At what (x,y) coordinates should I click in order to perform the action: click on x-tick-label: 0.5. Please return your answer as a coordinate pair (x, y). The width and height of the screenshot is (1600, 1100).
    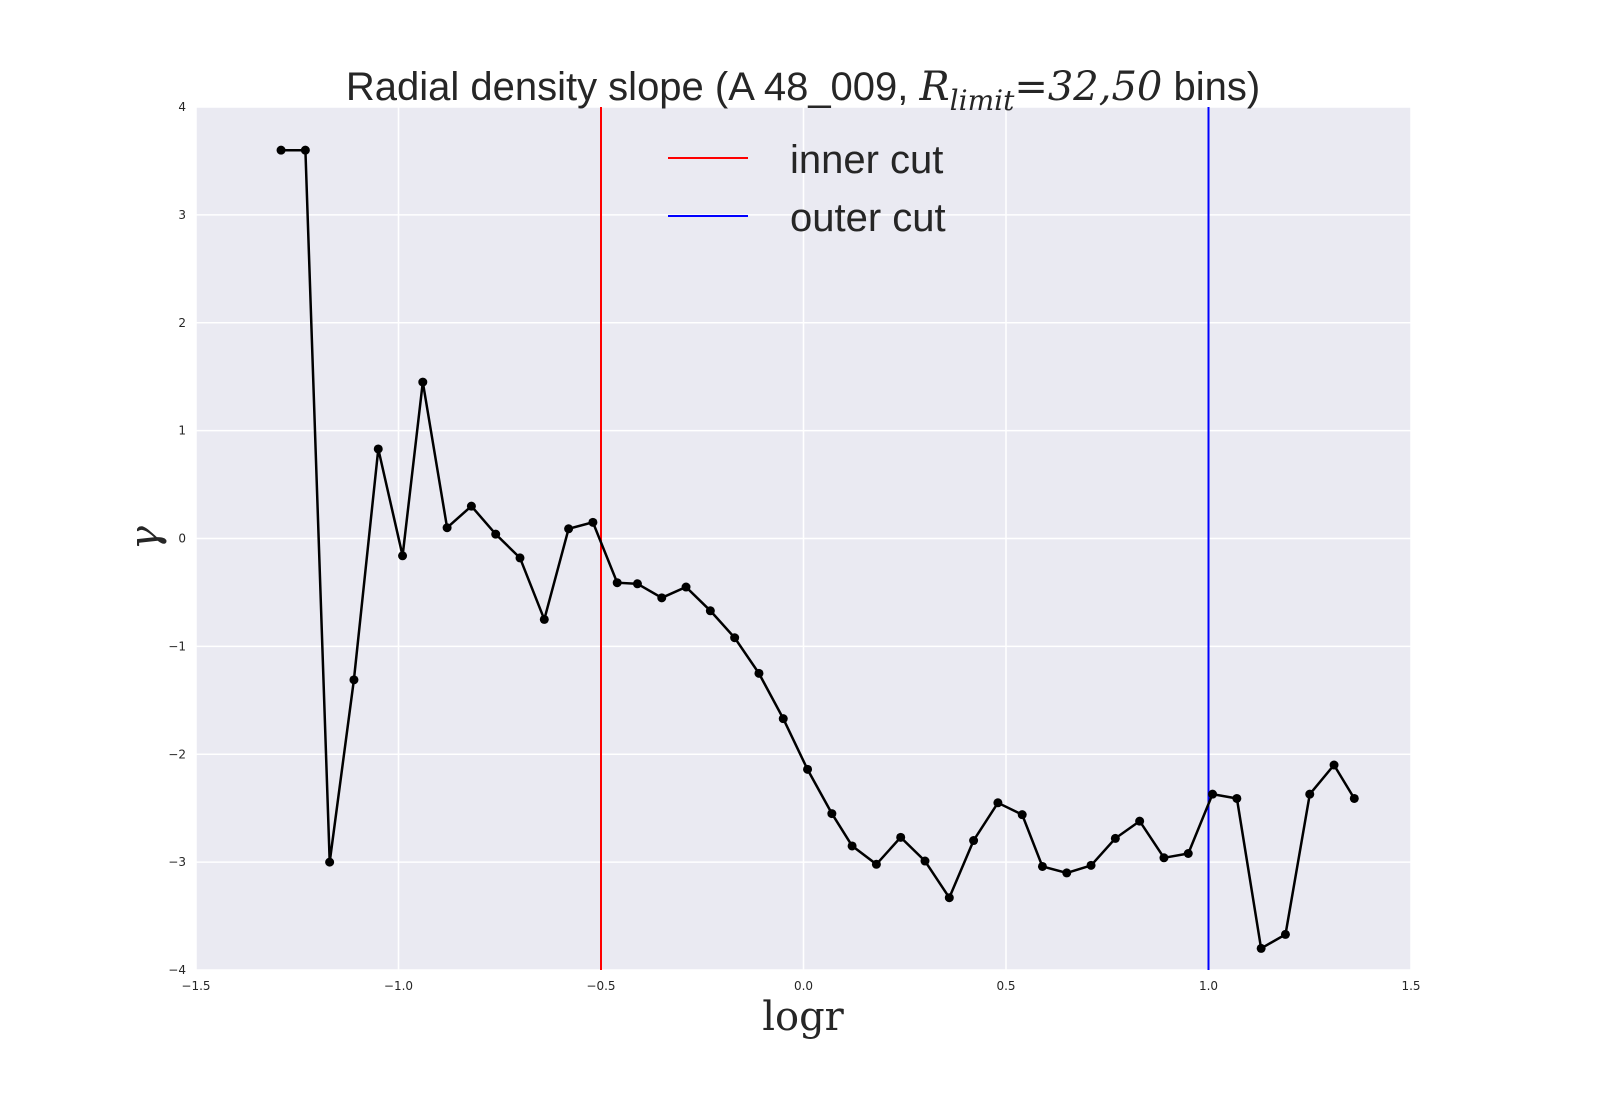
    Looking at the image, I should click on (1005, 986).